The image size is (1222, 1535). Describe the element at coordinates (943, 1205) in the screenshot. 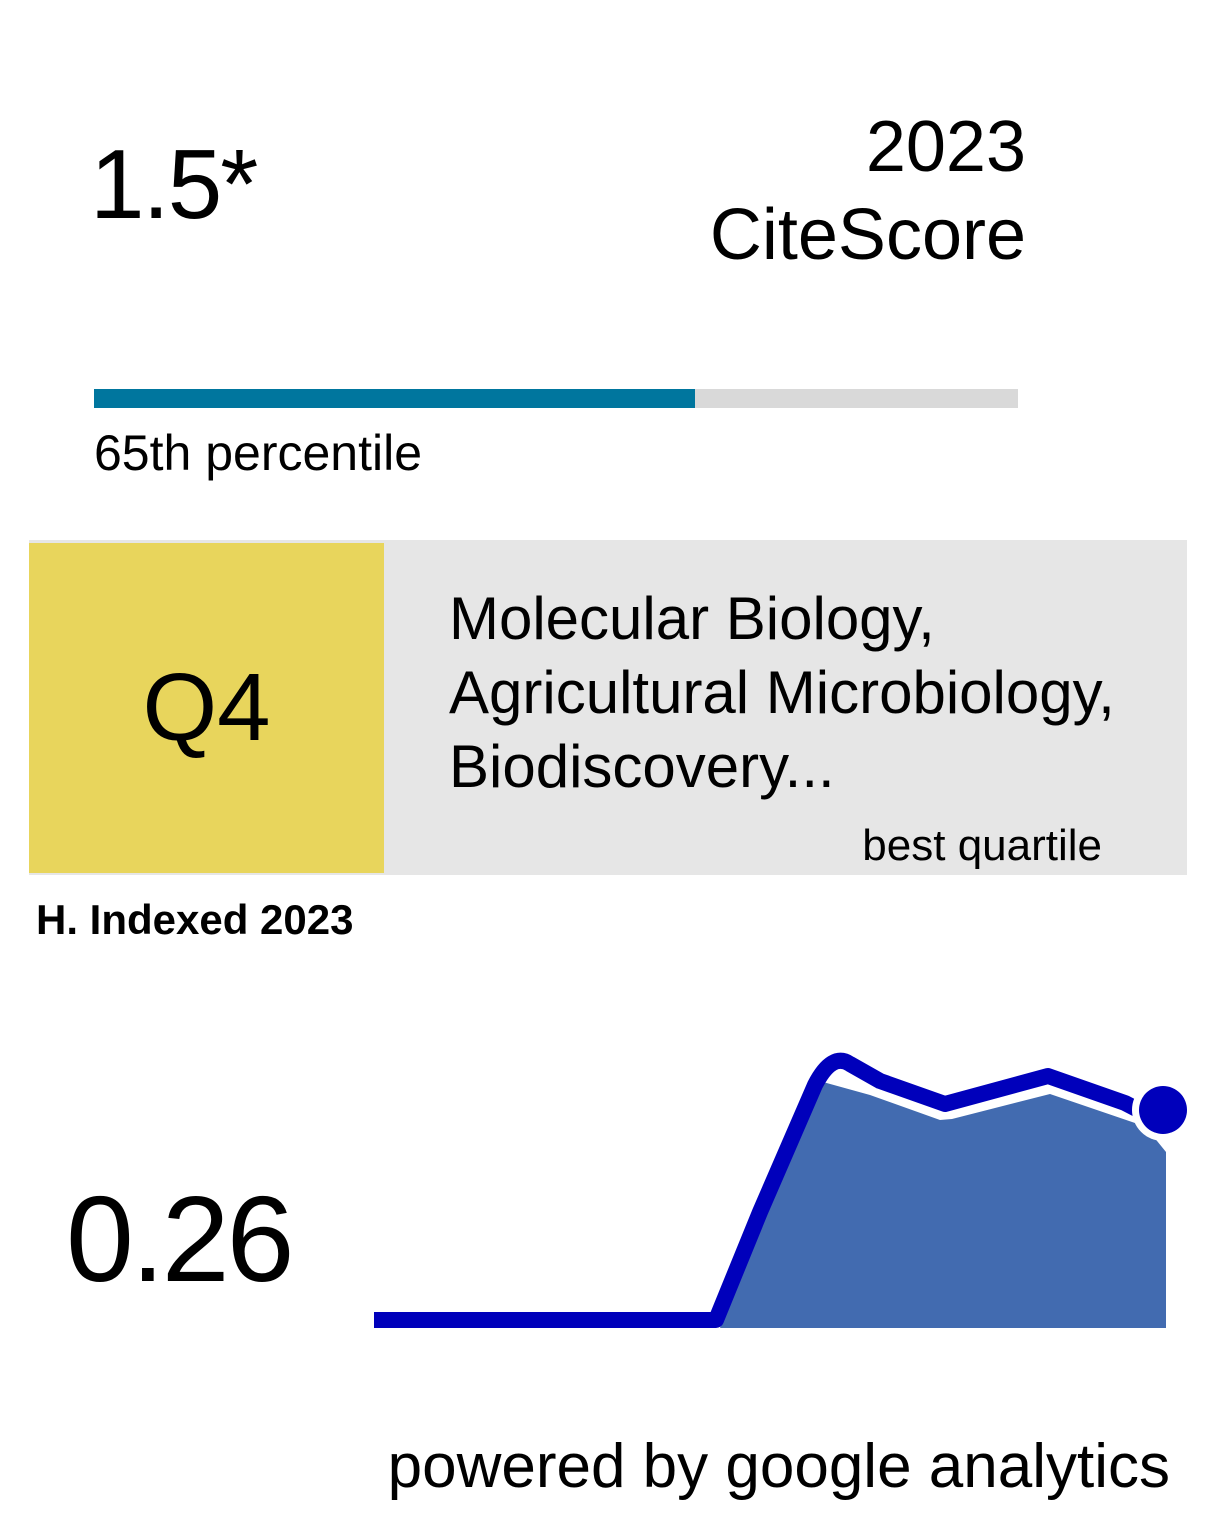

I see `sparkline-area` at that location.